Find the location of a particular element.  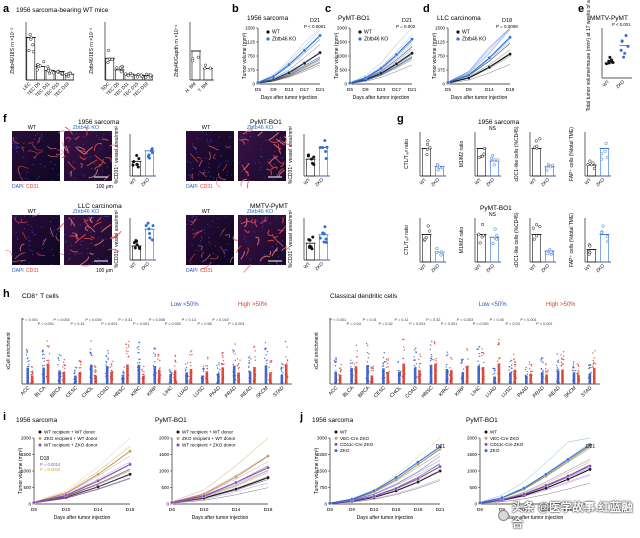

f2-ko-image-vessel is located at coordinates (247, 184).